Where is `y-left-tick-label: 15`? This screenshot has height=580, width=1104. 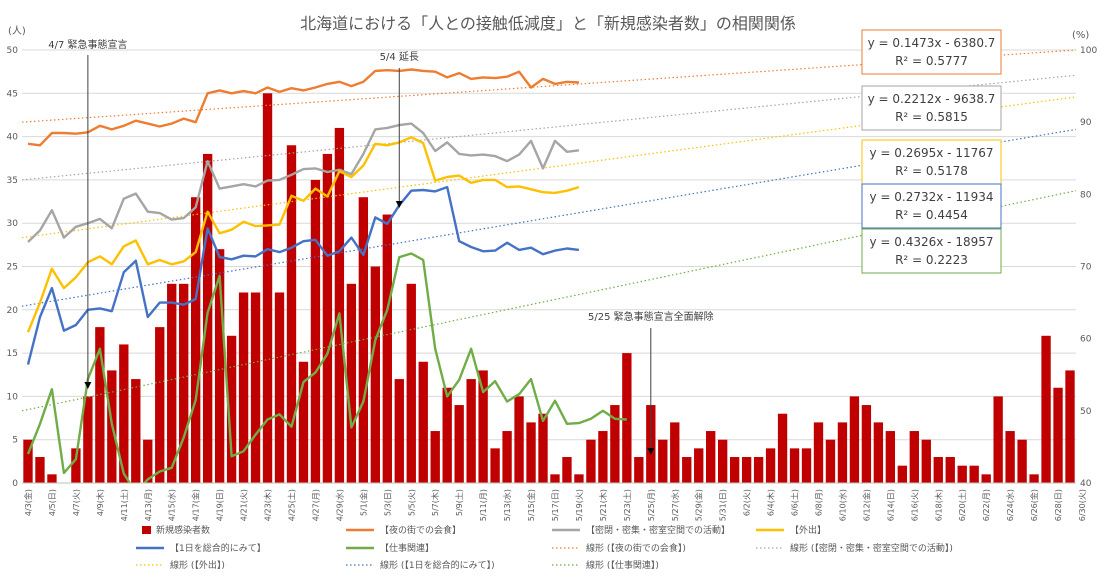 y-left-tick-label: 15 is located at coordinates (12, 354).